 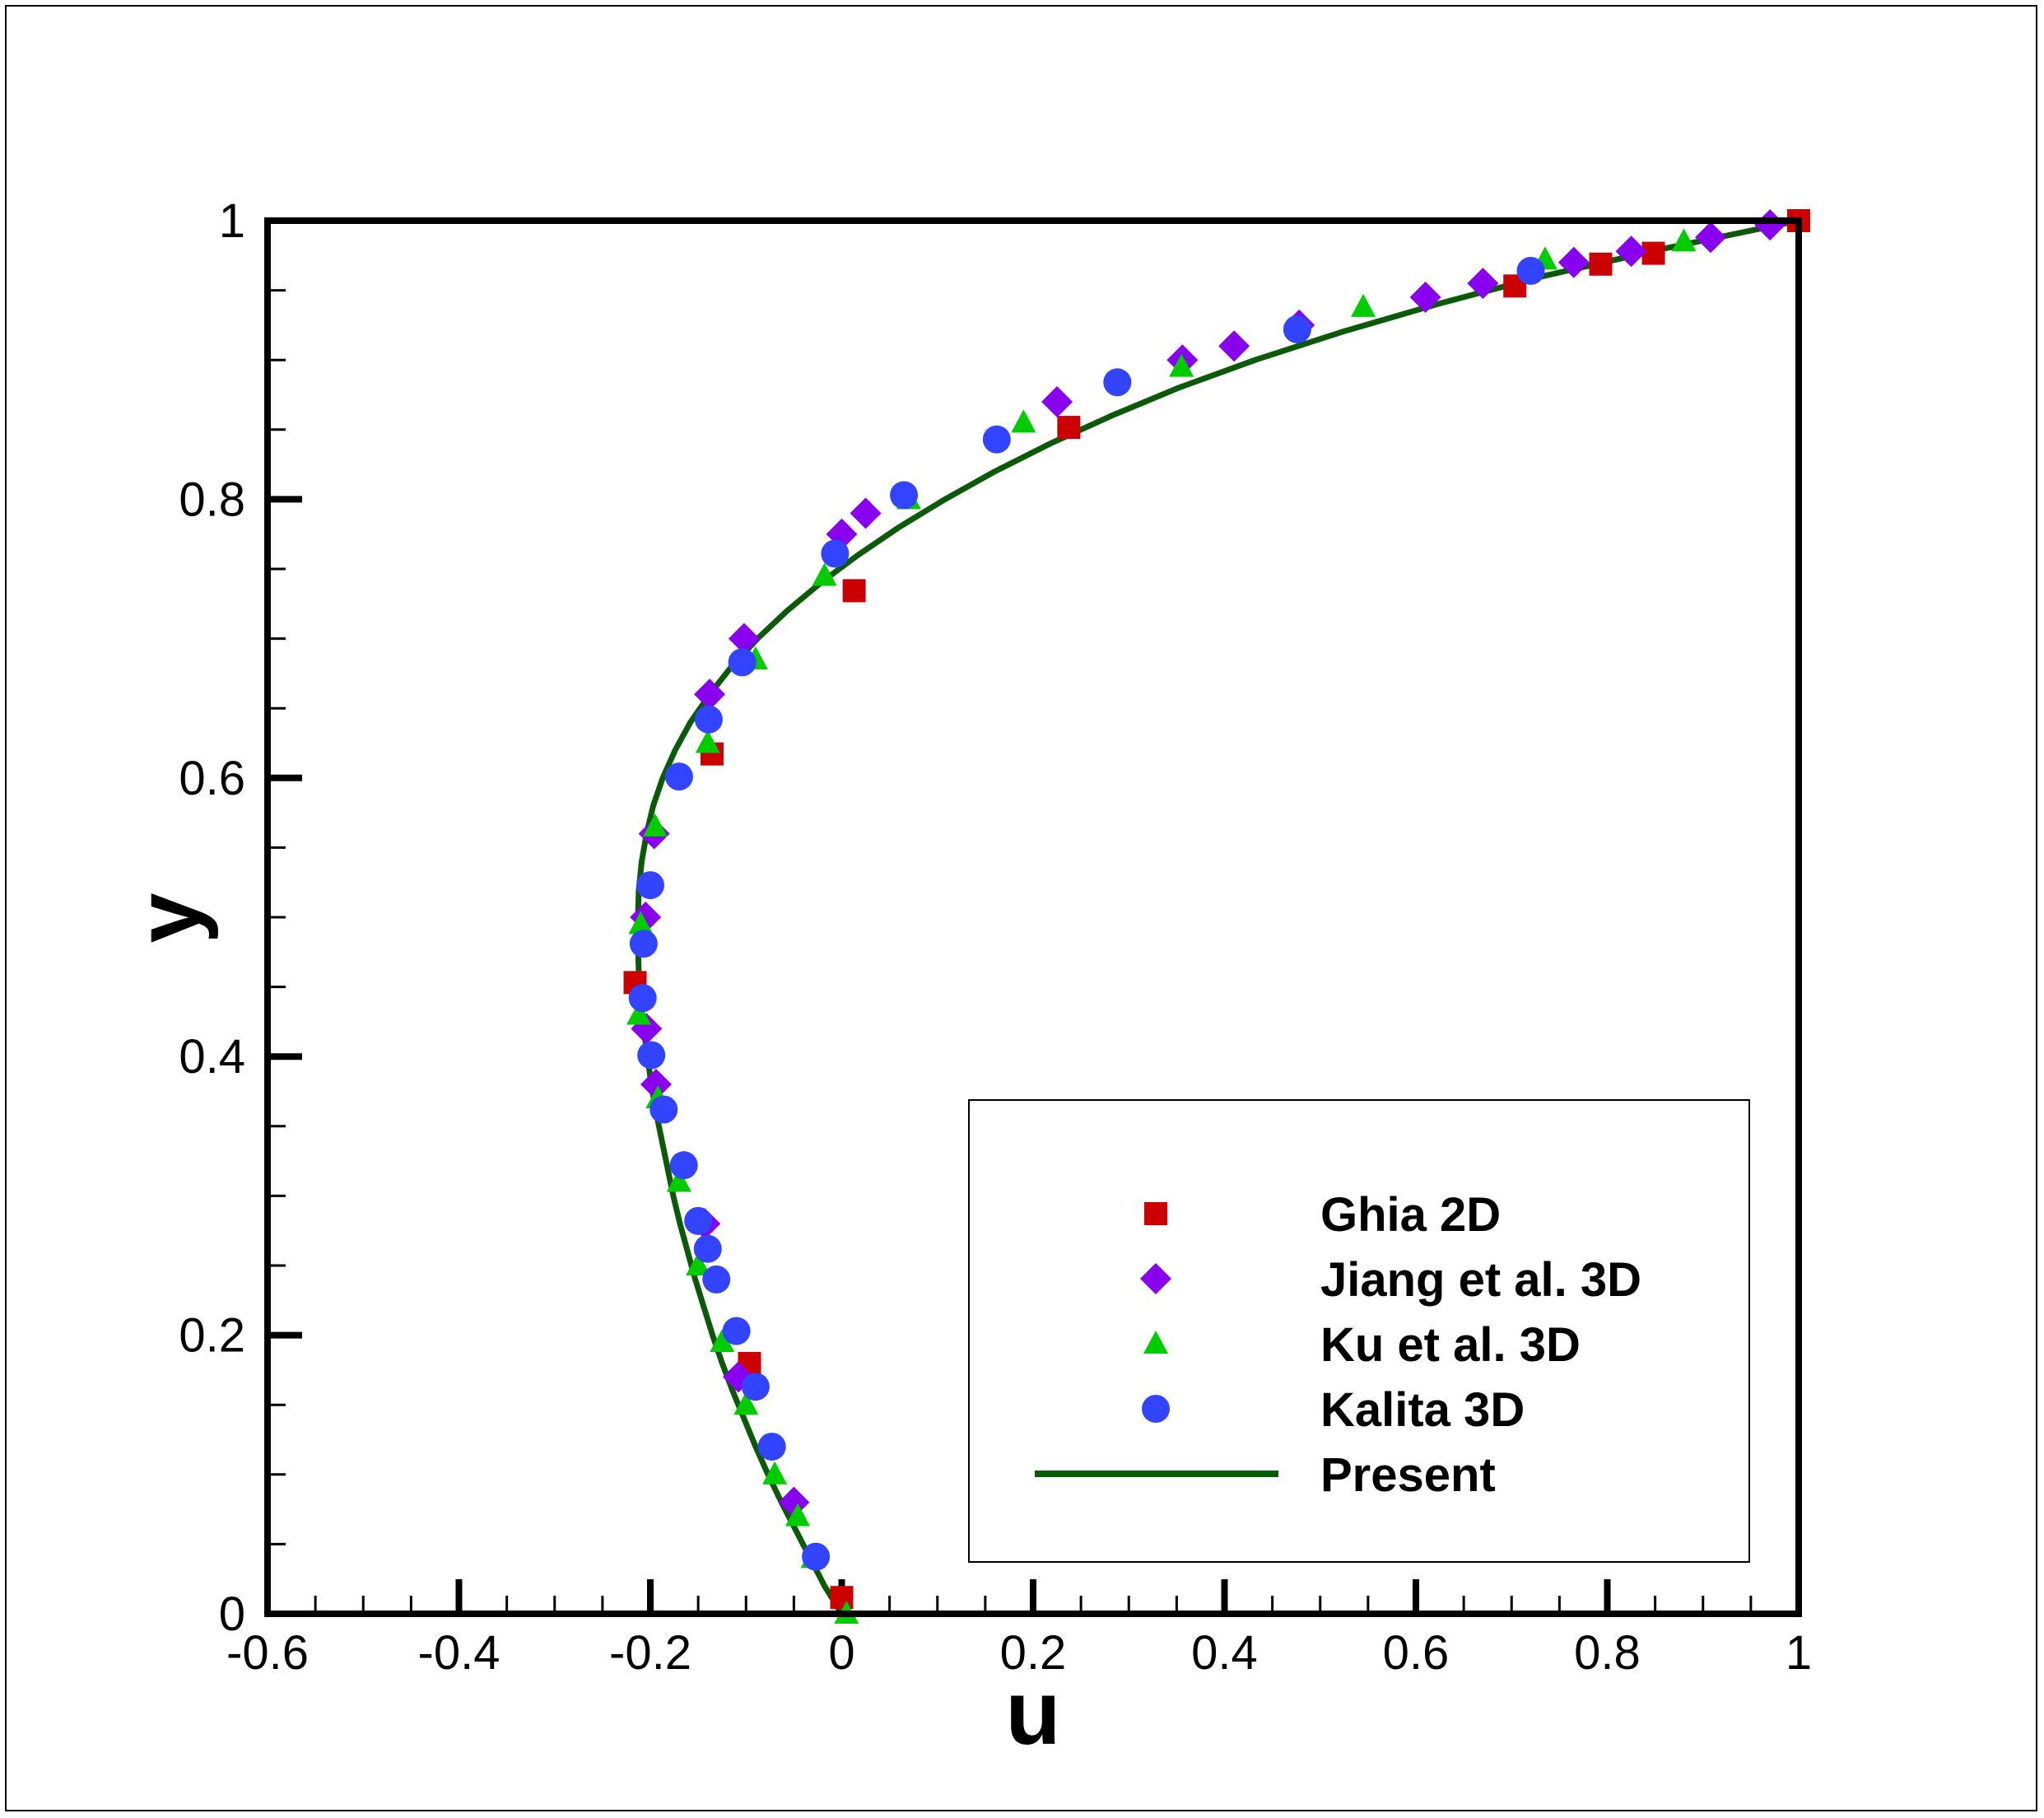 What do you see at coordinates (1480, 1280) in the screenshot?
I see `legend-label-jiang-et-al-3d: Jiang et al. 3D` at bounding box center [1480, 1280].